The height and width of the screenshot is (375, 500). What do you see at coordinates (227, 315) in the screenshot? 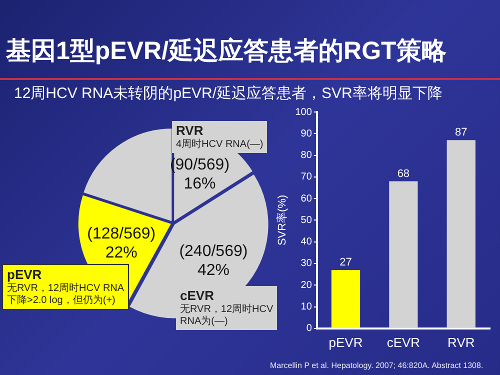
I see `text: 无RVR，12周时HCV RNA为(—)` at bounding box center [227, 315].